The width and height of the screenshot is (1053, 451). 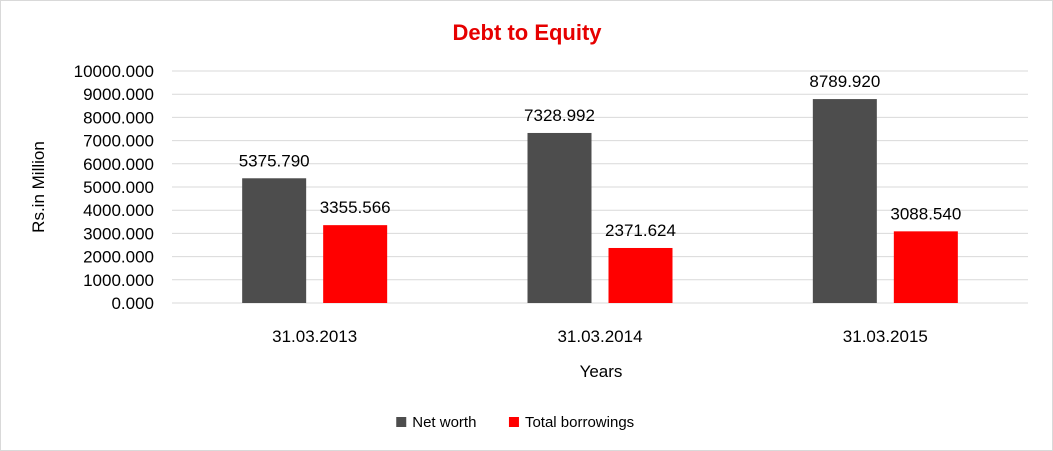 What do you see at coordinates (38, 187) in the screenshot?
I see `y-axis-title: Rs.in Million` at bounding box center [38, 187].